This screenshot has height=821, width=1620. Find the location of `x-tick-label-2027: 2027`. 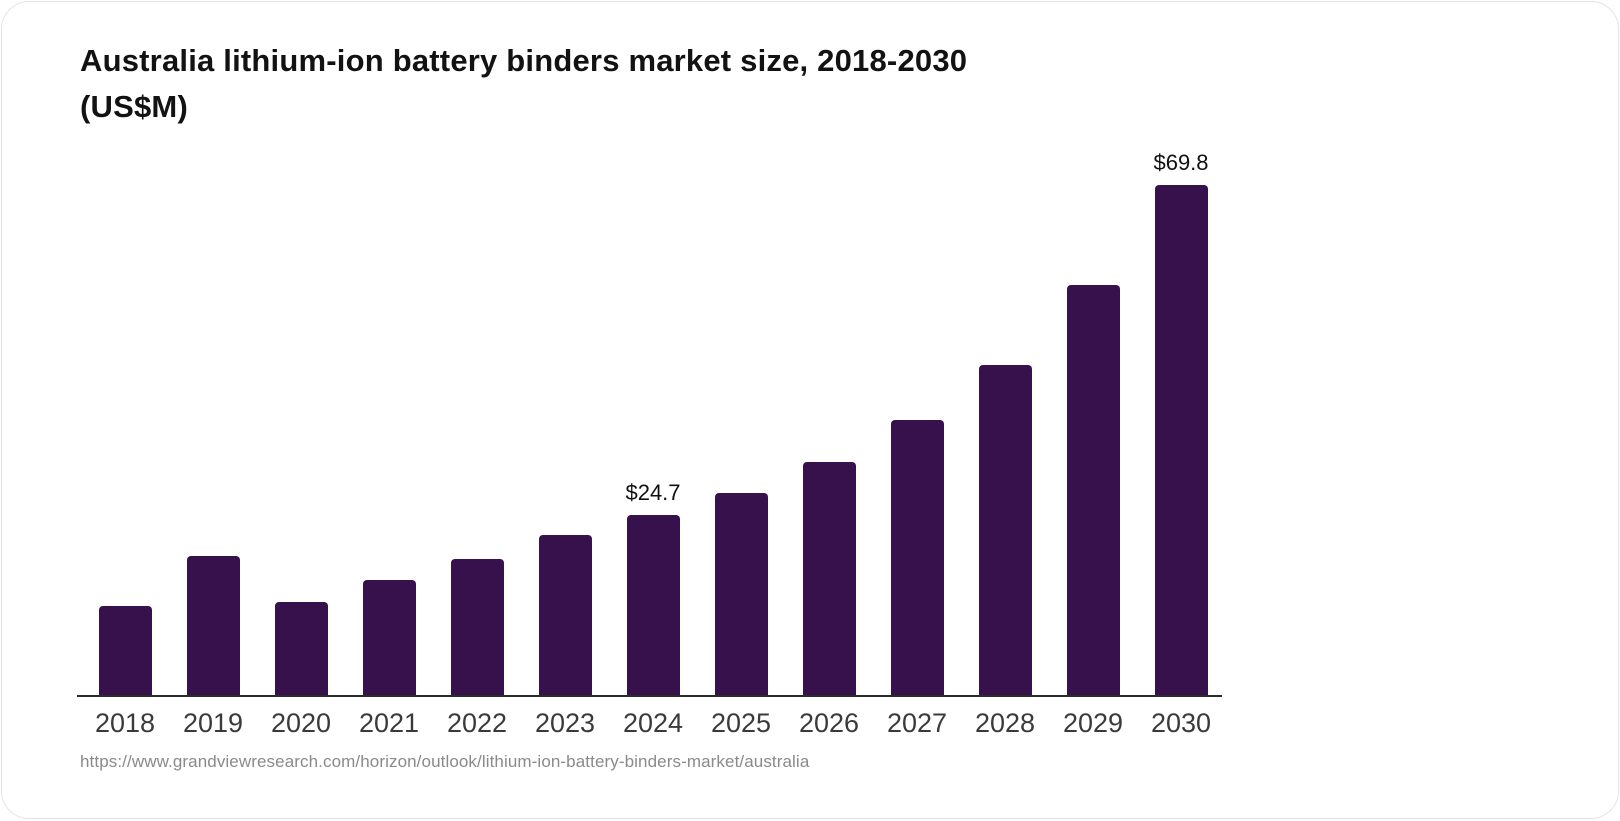

x-tick-label-2027: 2027 is located at coordinates (917, 723).